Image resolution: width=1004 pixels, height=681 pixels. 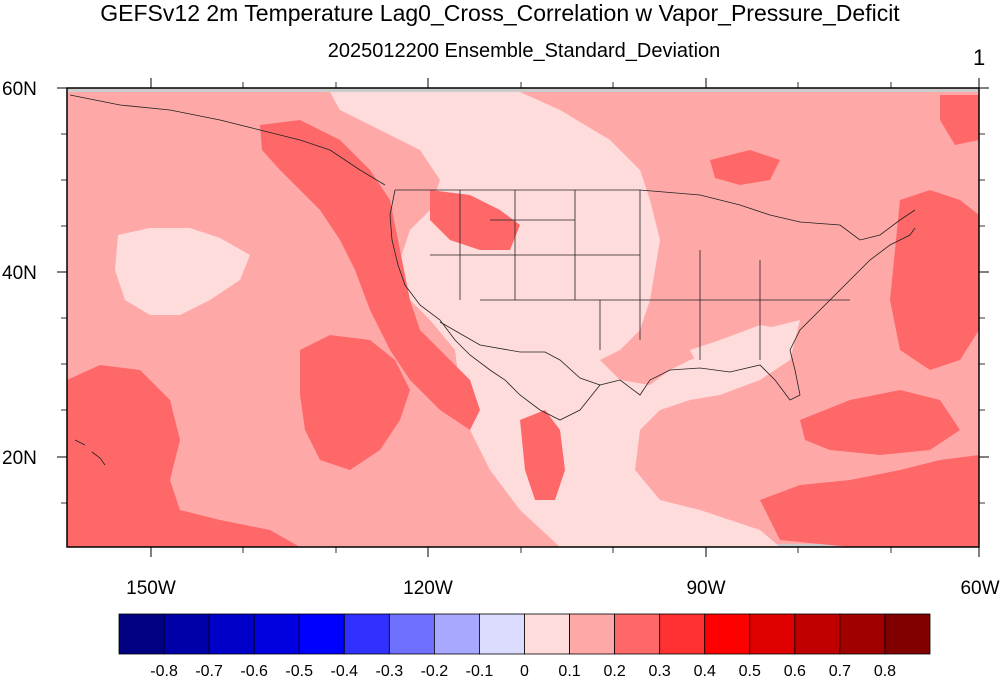 What do you see at coordinates (705, 671) in the screenshot?
I see `colorbar-label: 0.4` at bounding box center [705, 671].